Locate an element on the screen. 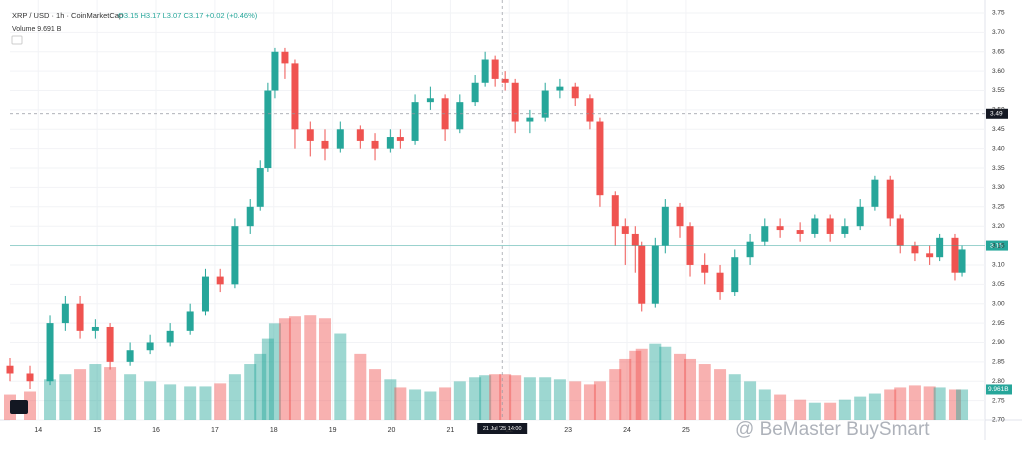  x-tick-label: 16 is located at coordinates (156, 430).